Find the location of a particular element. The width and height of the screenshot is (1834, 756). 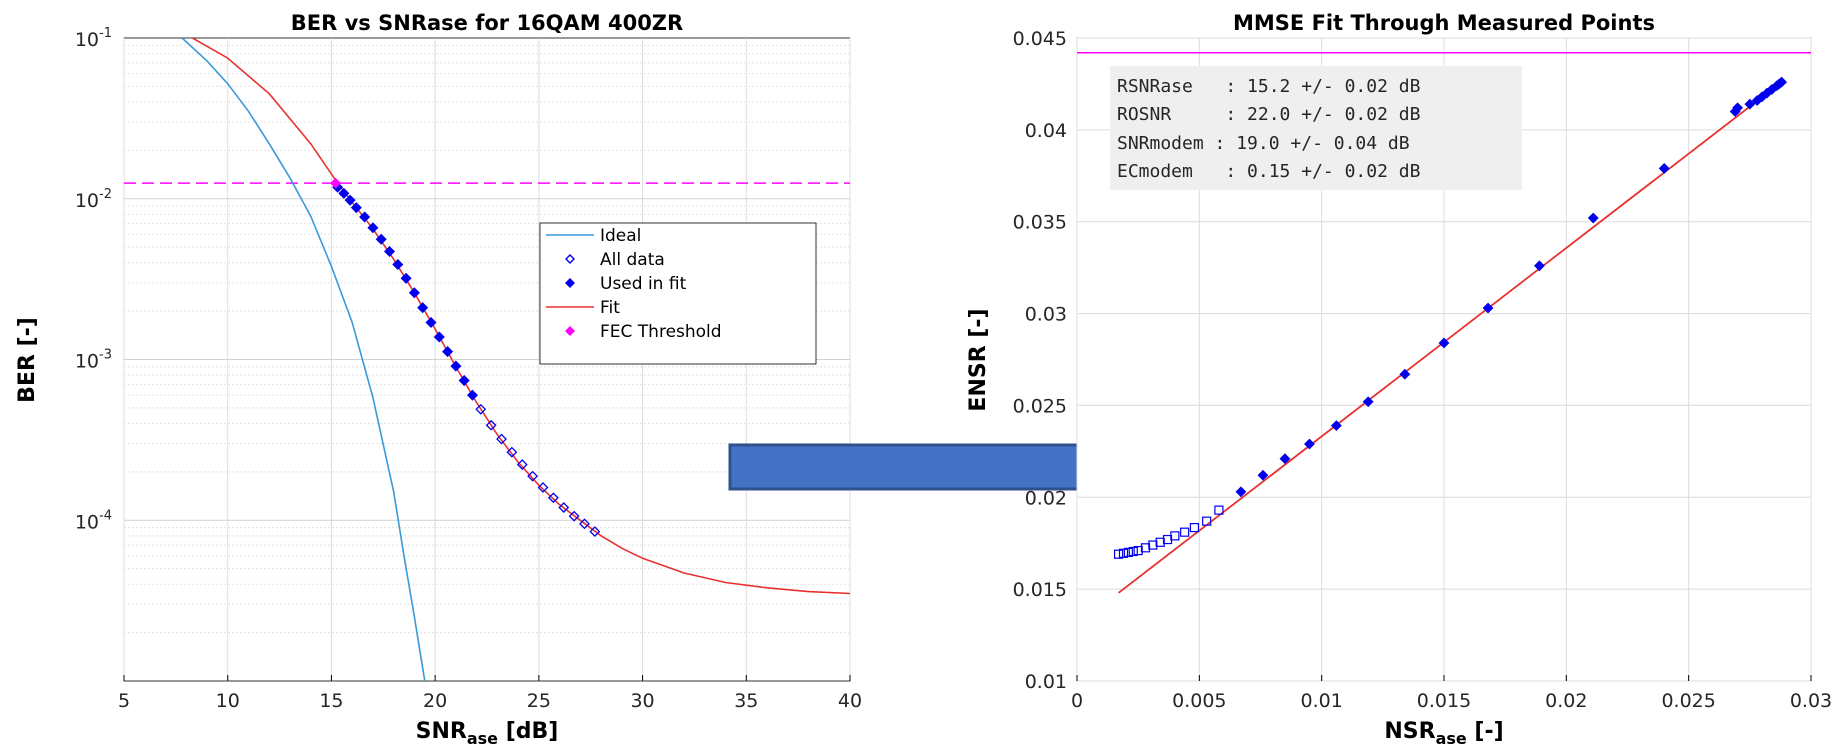

annotation-box is located at coordinates (1316, 128).